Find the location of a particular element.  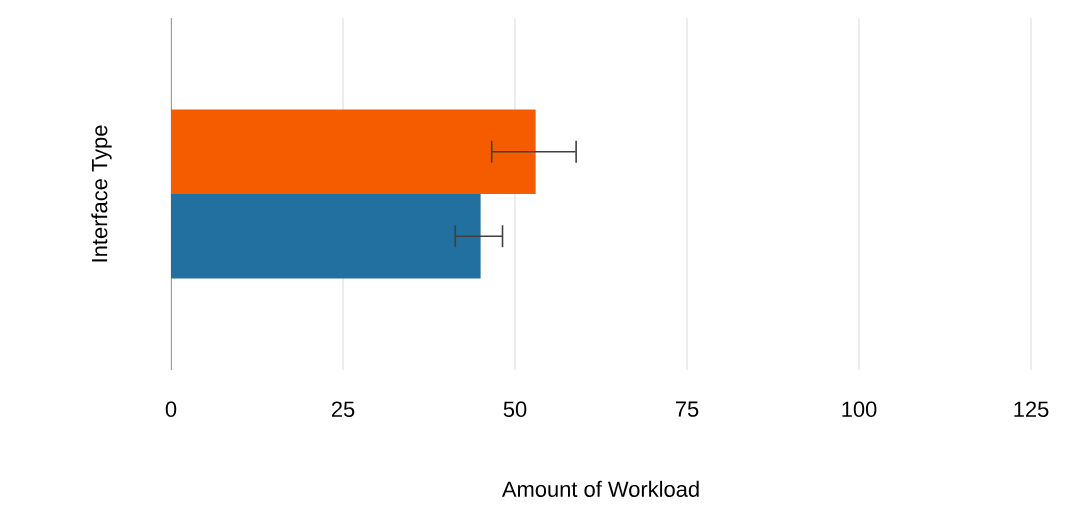

x-tick-label: 125 is located at coordinates (1031, 409).